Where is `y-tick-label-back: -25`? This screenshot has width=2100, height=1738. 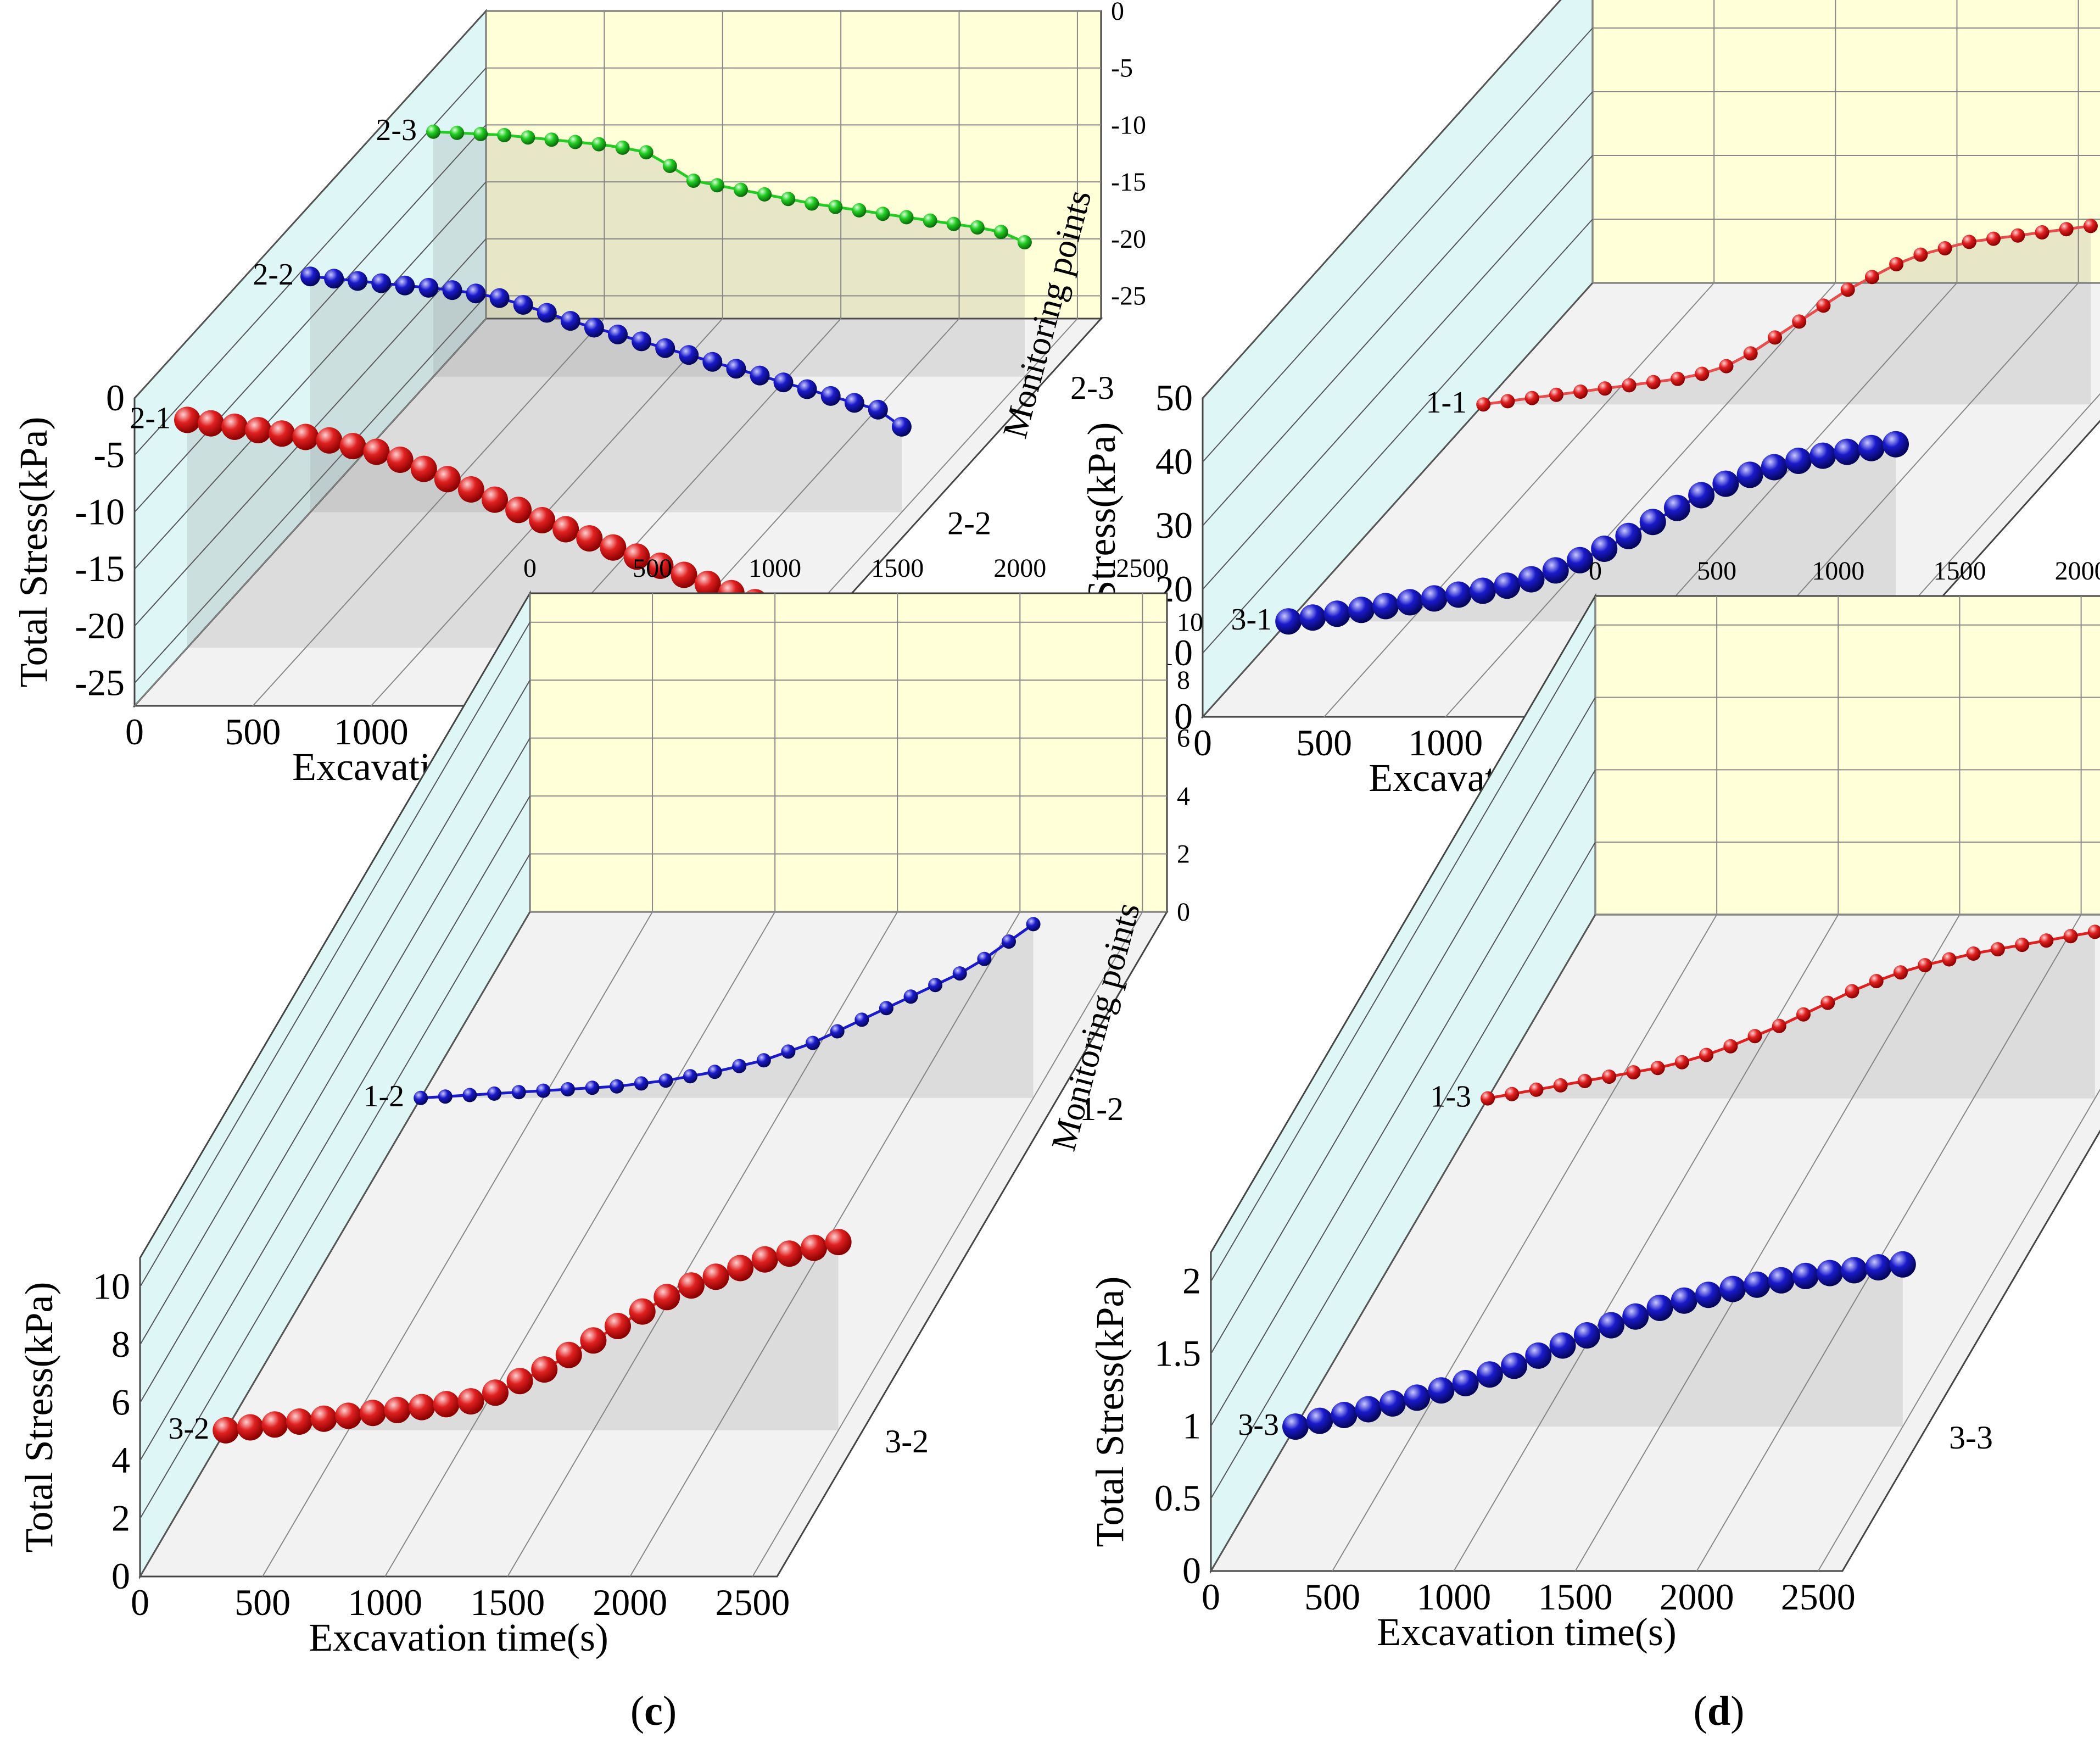 y-tick-label-back: -25 is located at coordinates (1128, 296).